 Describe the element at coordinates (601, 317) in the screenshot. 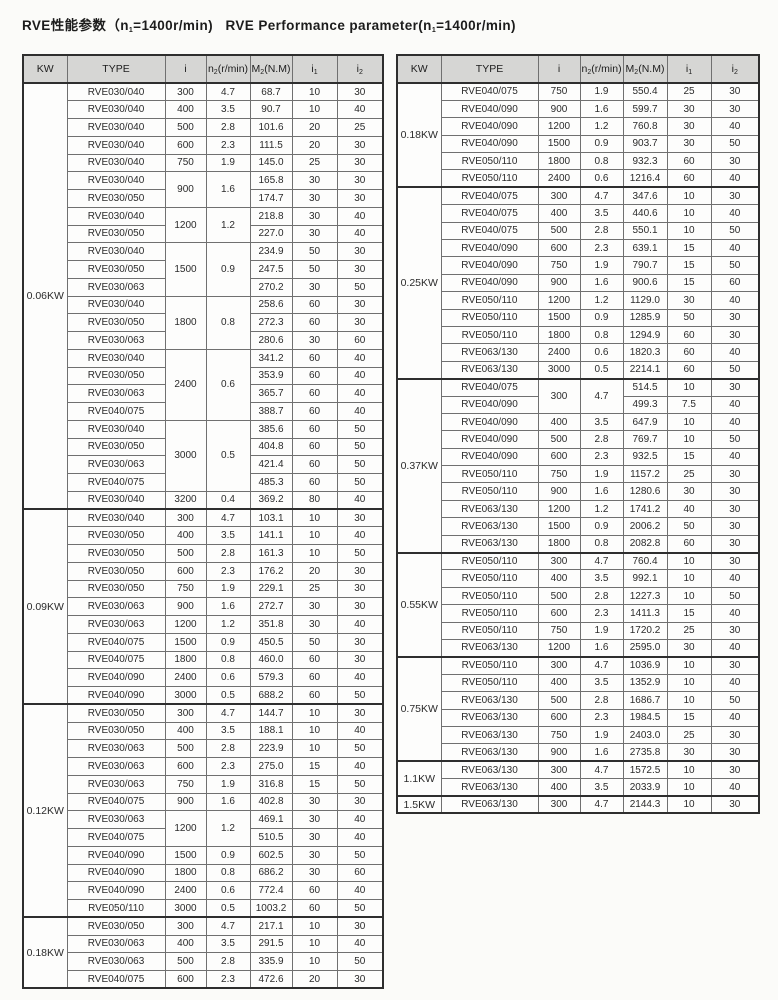

I see `n2-cell: 0.9` at that location.